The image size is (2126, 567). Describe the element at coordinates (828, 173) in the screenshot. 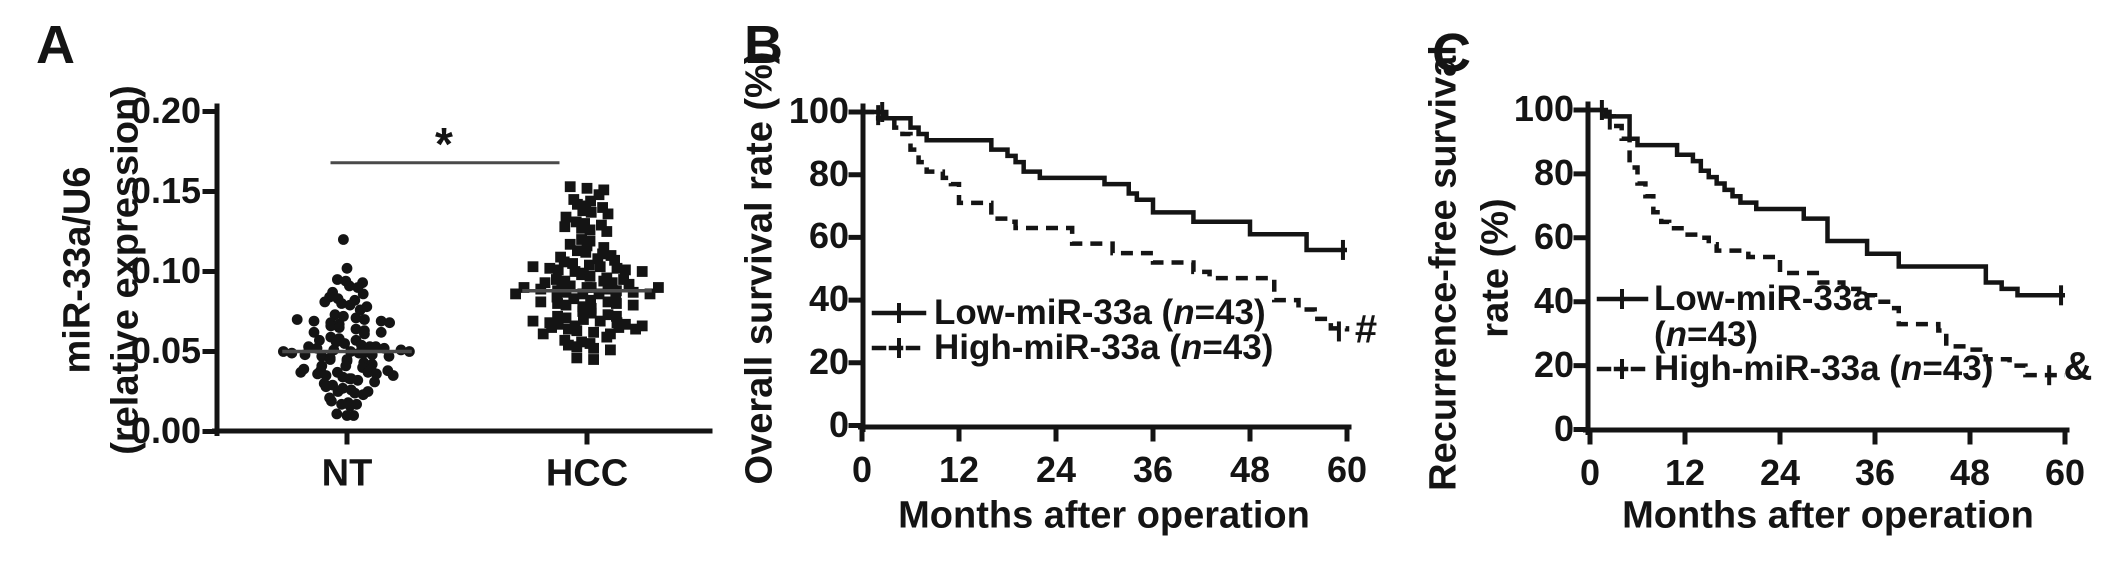

I see `panel-b-y-tick-label-80: 80` at that location.